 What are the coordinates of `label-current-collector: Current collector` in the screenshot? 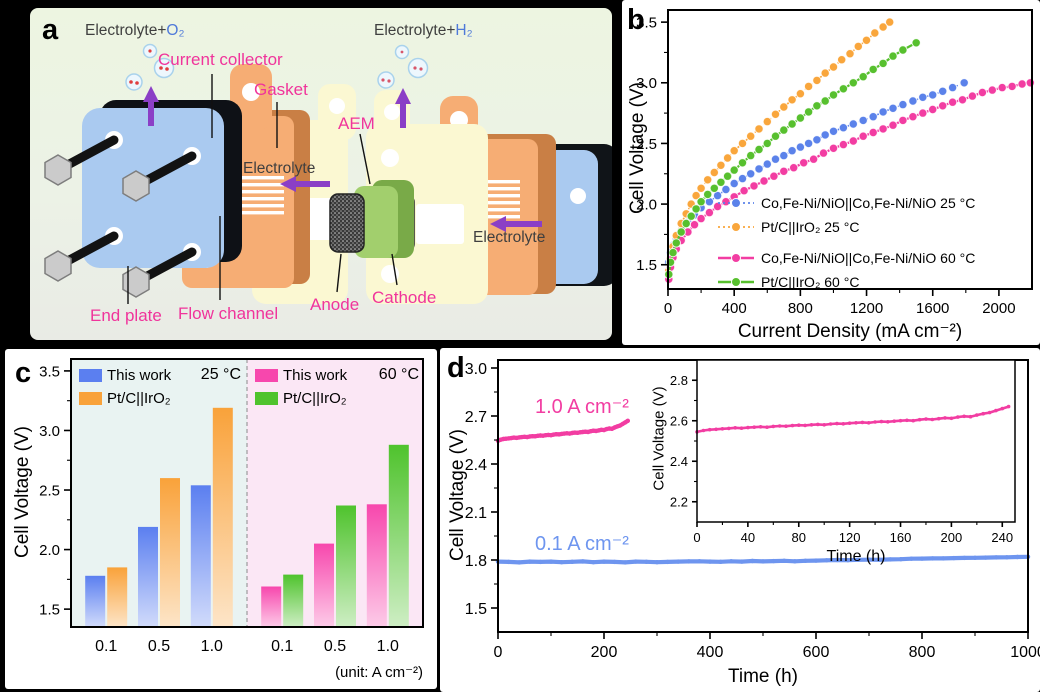 It's located at (220, 59).